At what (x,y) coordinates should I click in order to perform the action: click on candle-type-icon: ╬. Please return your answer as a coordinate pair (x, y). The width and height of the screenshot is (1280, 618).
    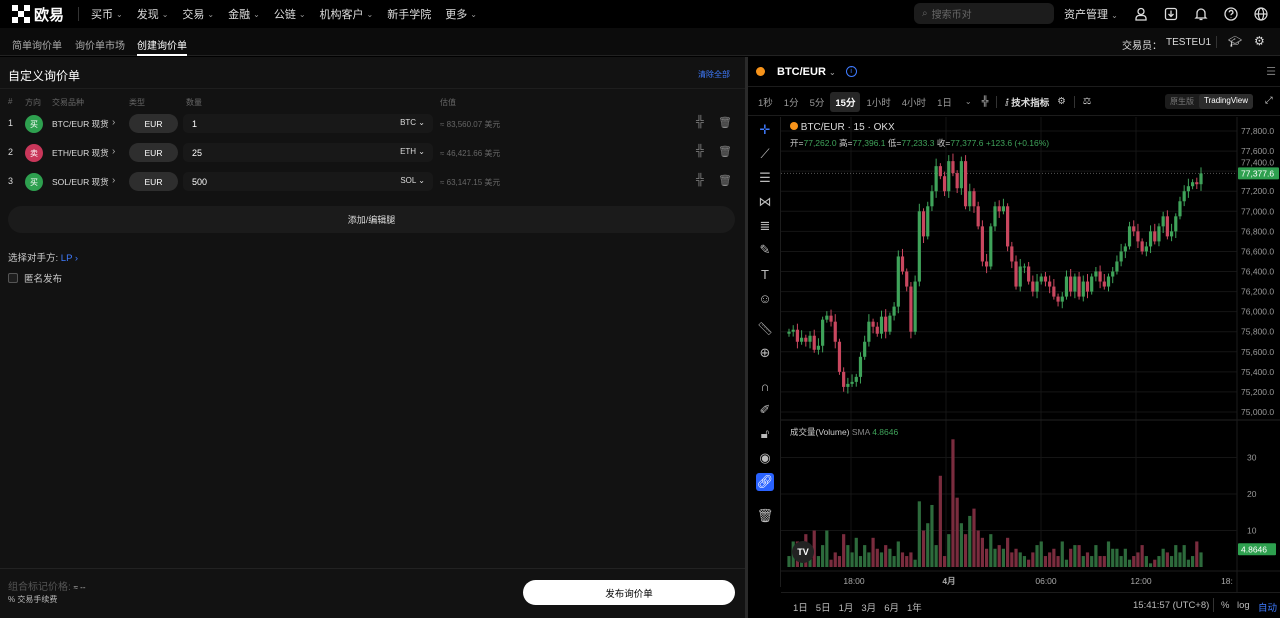
    Looking at the image, I should click on (985, 101).